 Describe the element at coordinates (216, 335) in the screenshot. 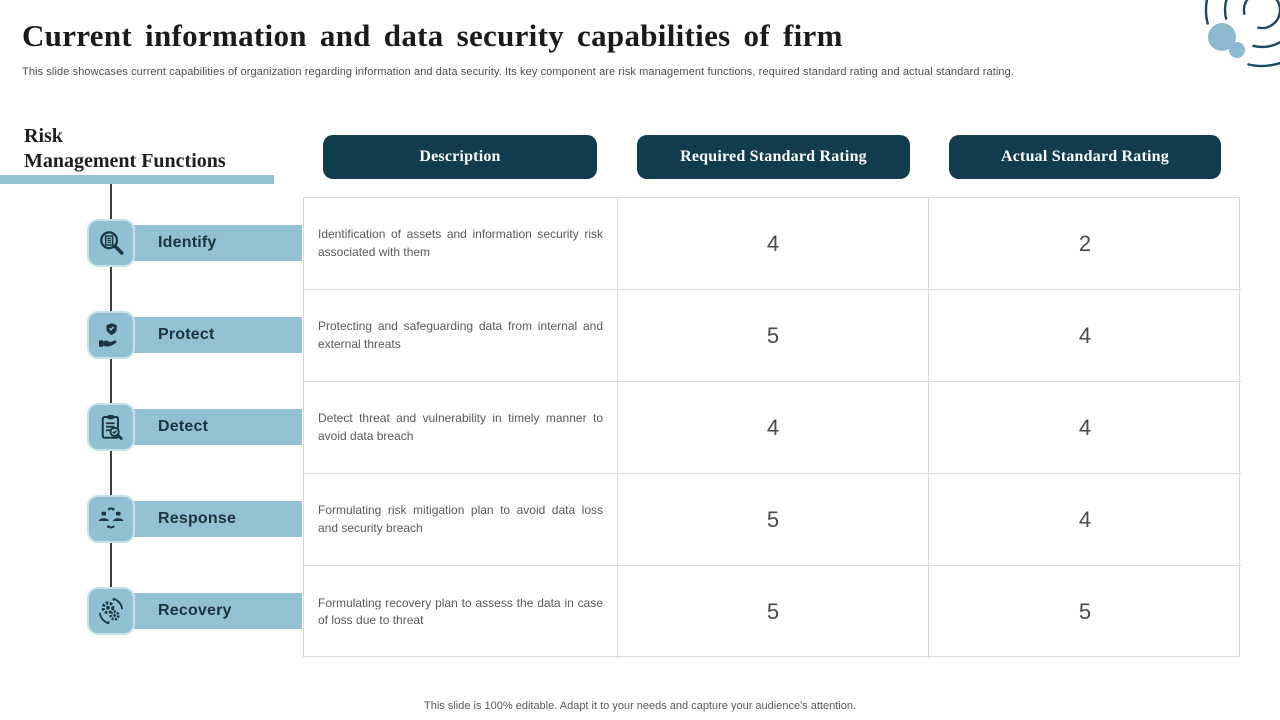

I see `function-label: Protect` at that location.